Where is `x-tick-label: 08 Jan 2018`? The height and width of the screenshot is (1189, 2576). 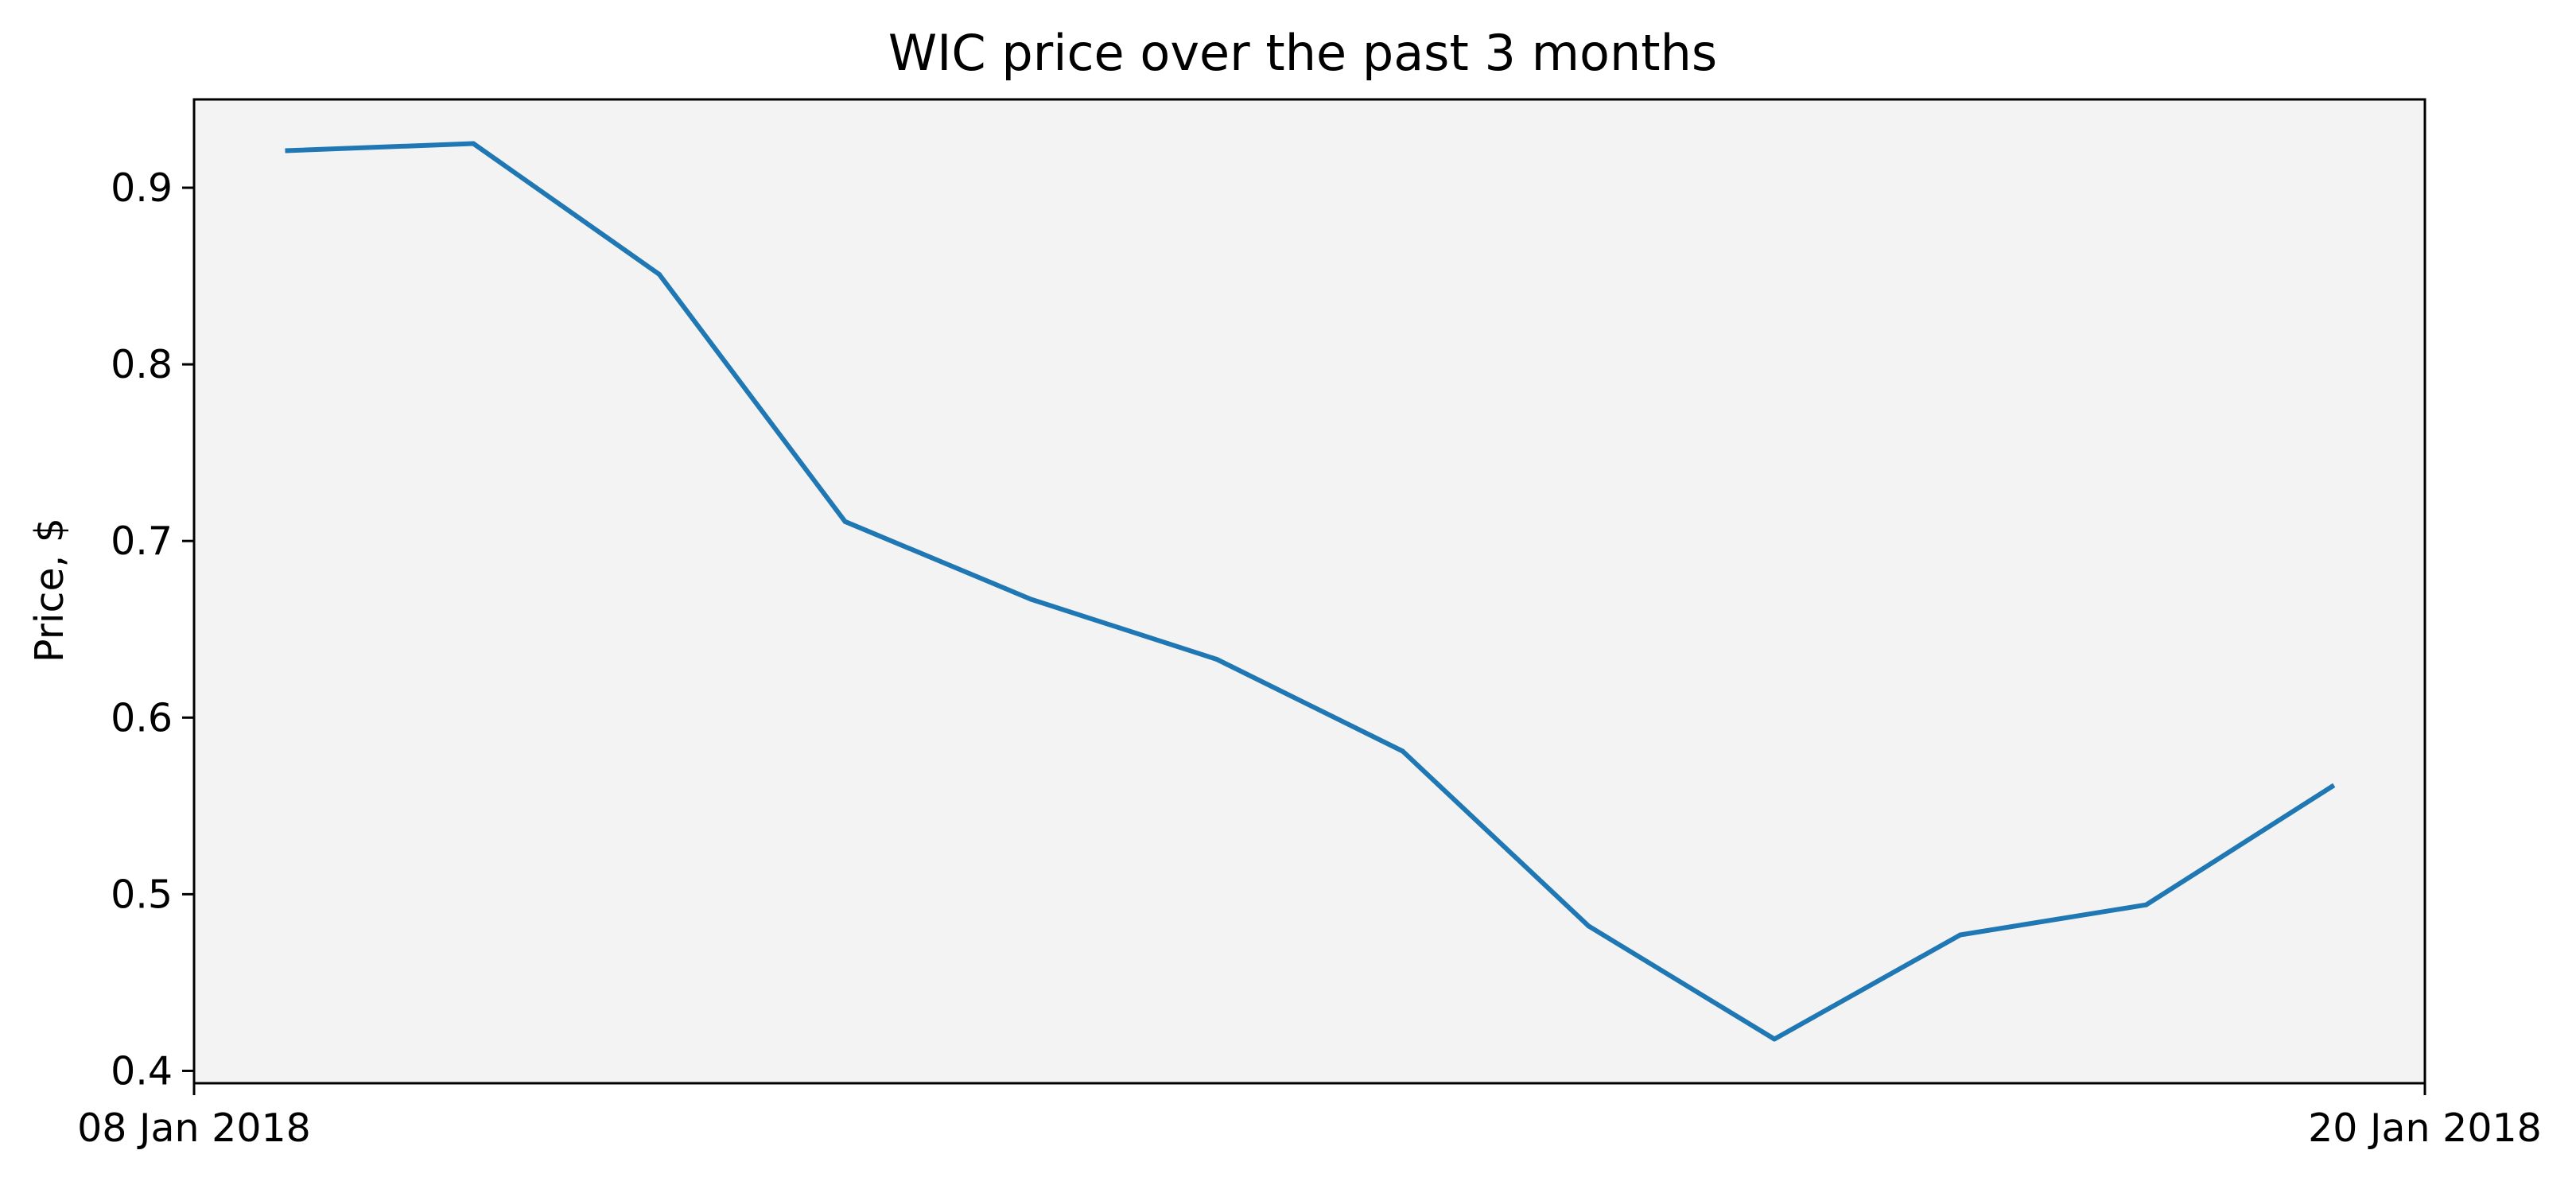 x-tick-label: 08 Jan 2018 is located at coordinates (194, 1128).